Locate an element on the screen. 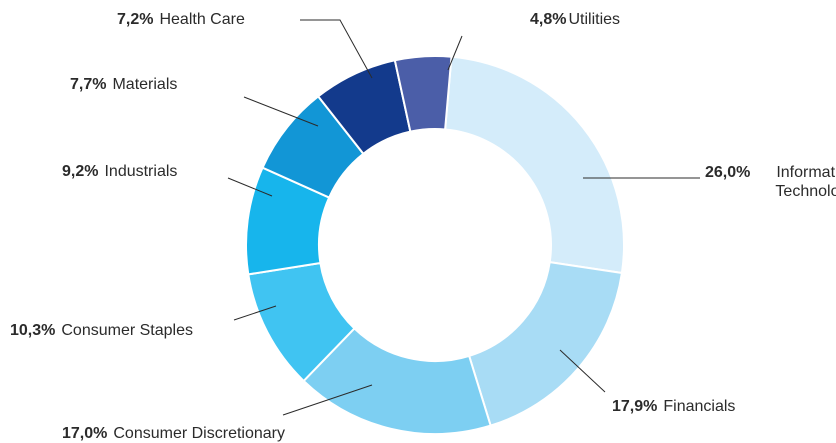 This screenshot has width=836, height=443. category-label: Information Technology is located at coordinates (805, 182).